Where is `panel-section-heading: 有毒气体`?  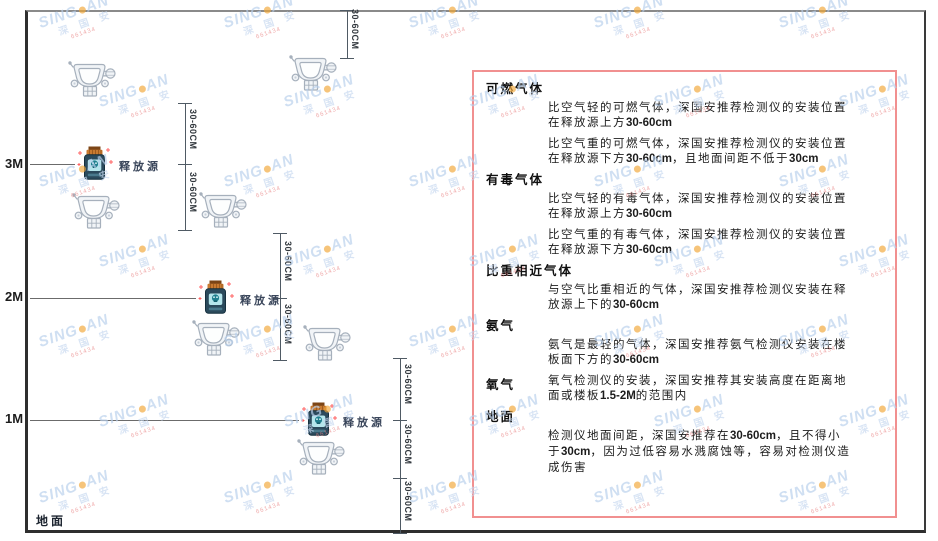
panel-section-heading: 有毒气体 is located at coordinates (515, 179).